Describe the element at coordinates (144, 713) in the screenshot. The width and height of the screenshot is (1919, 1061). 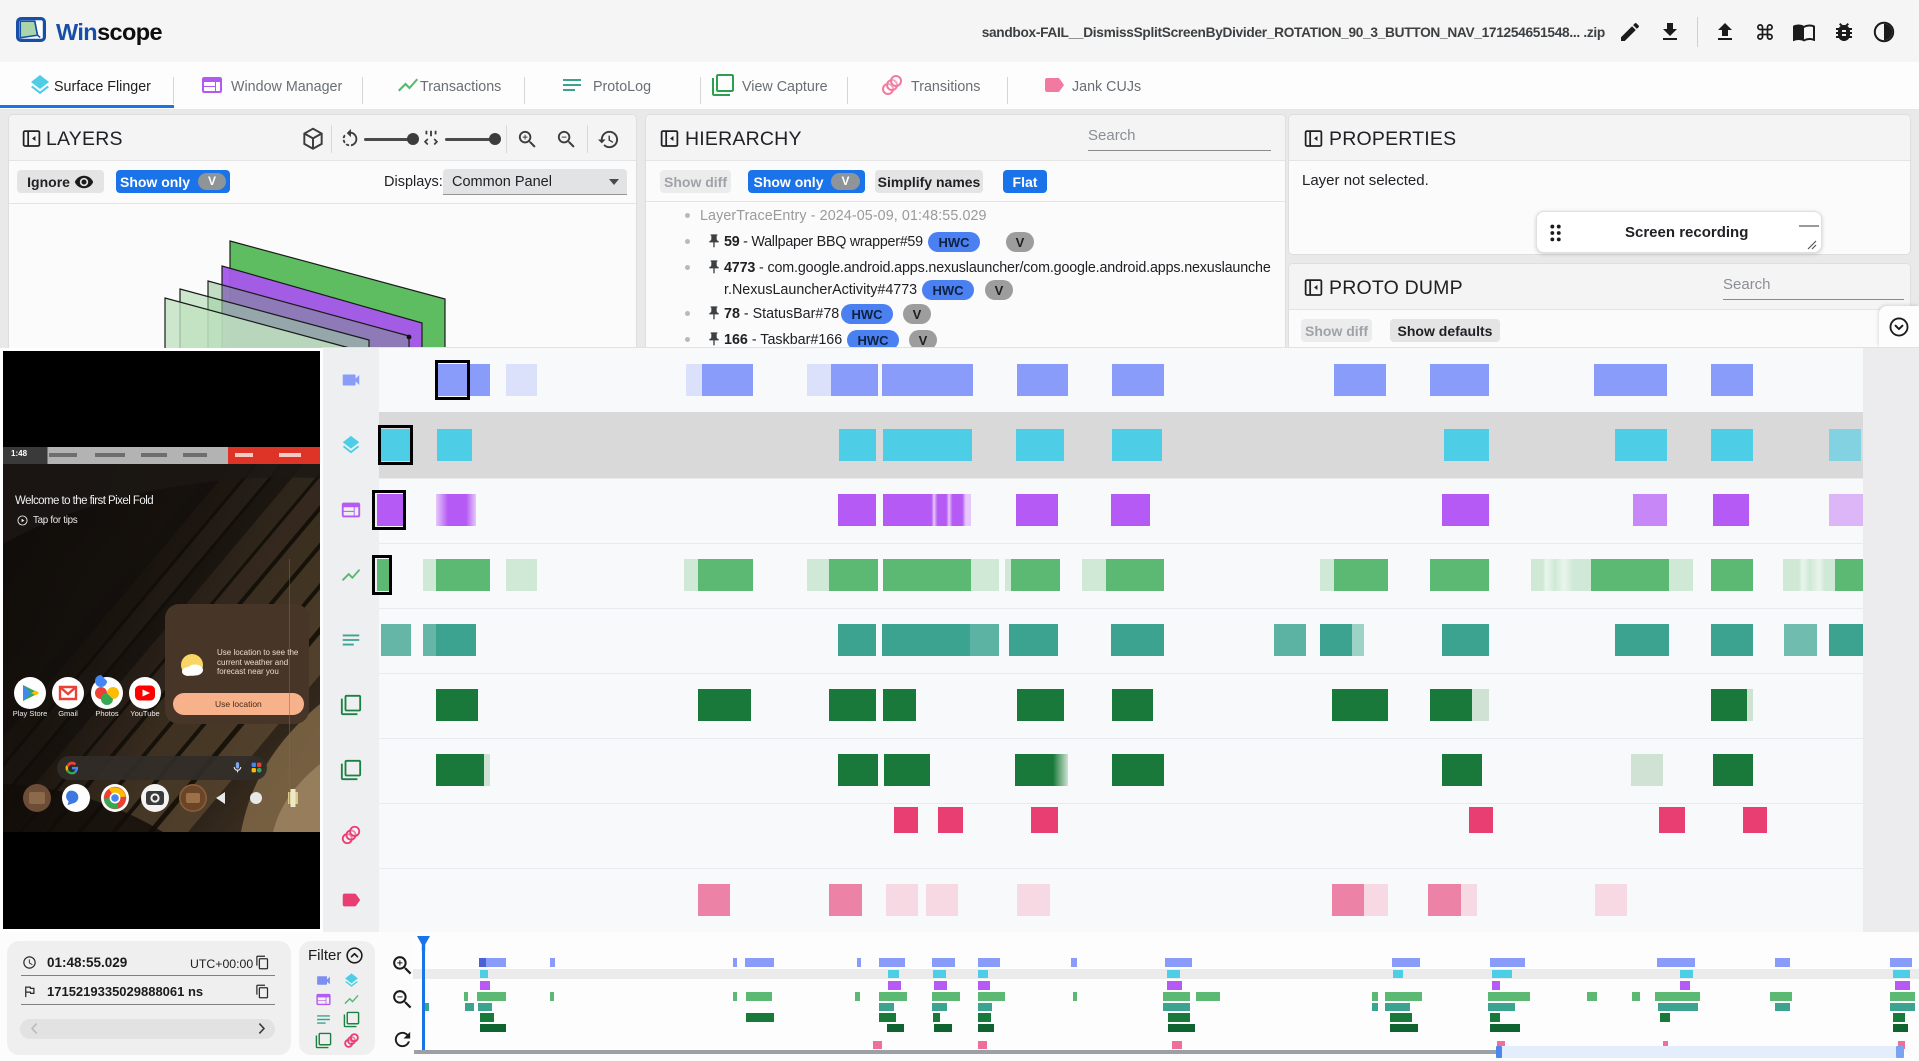
I see `svg-text: YouTube` at that location.